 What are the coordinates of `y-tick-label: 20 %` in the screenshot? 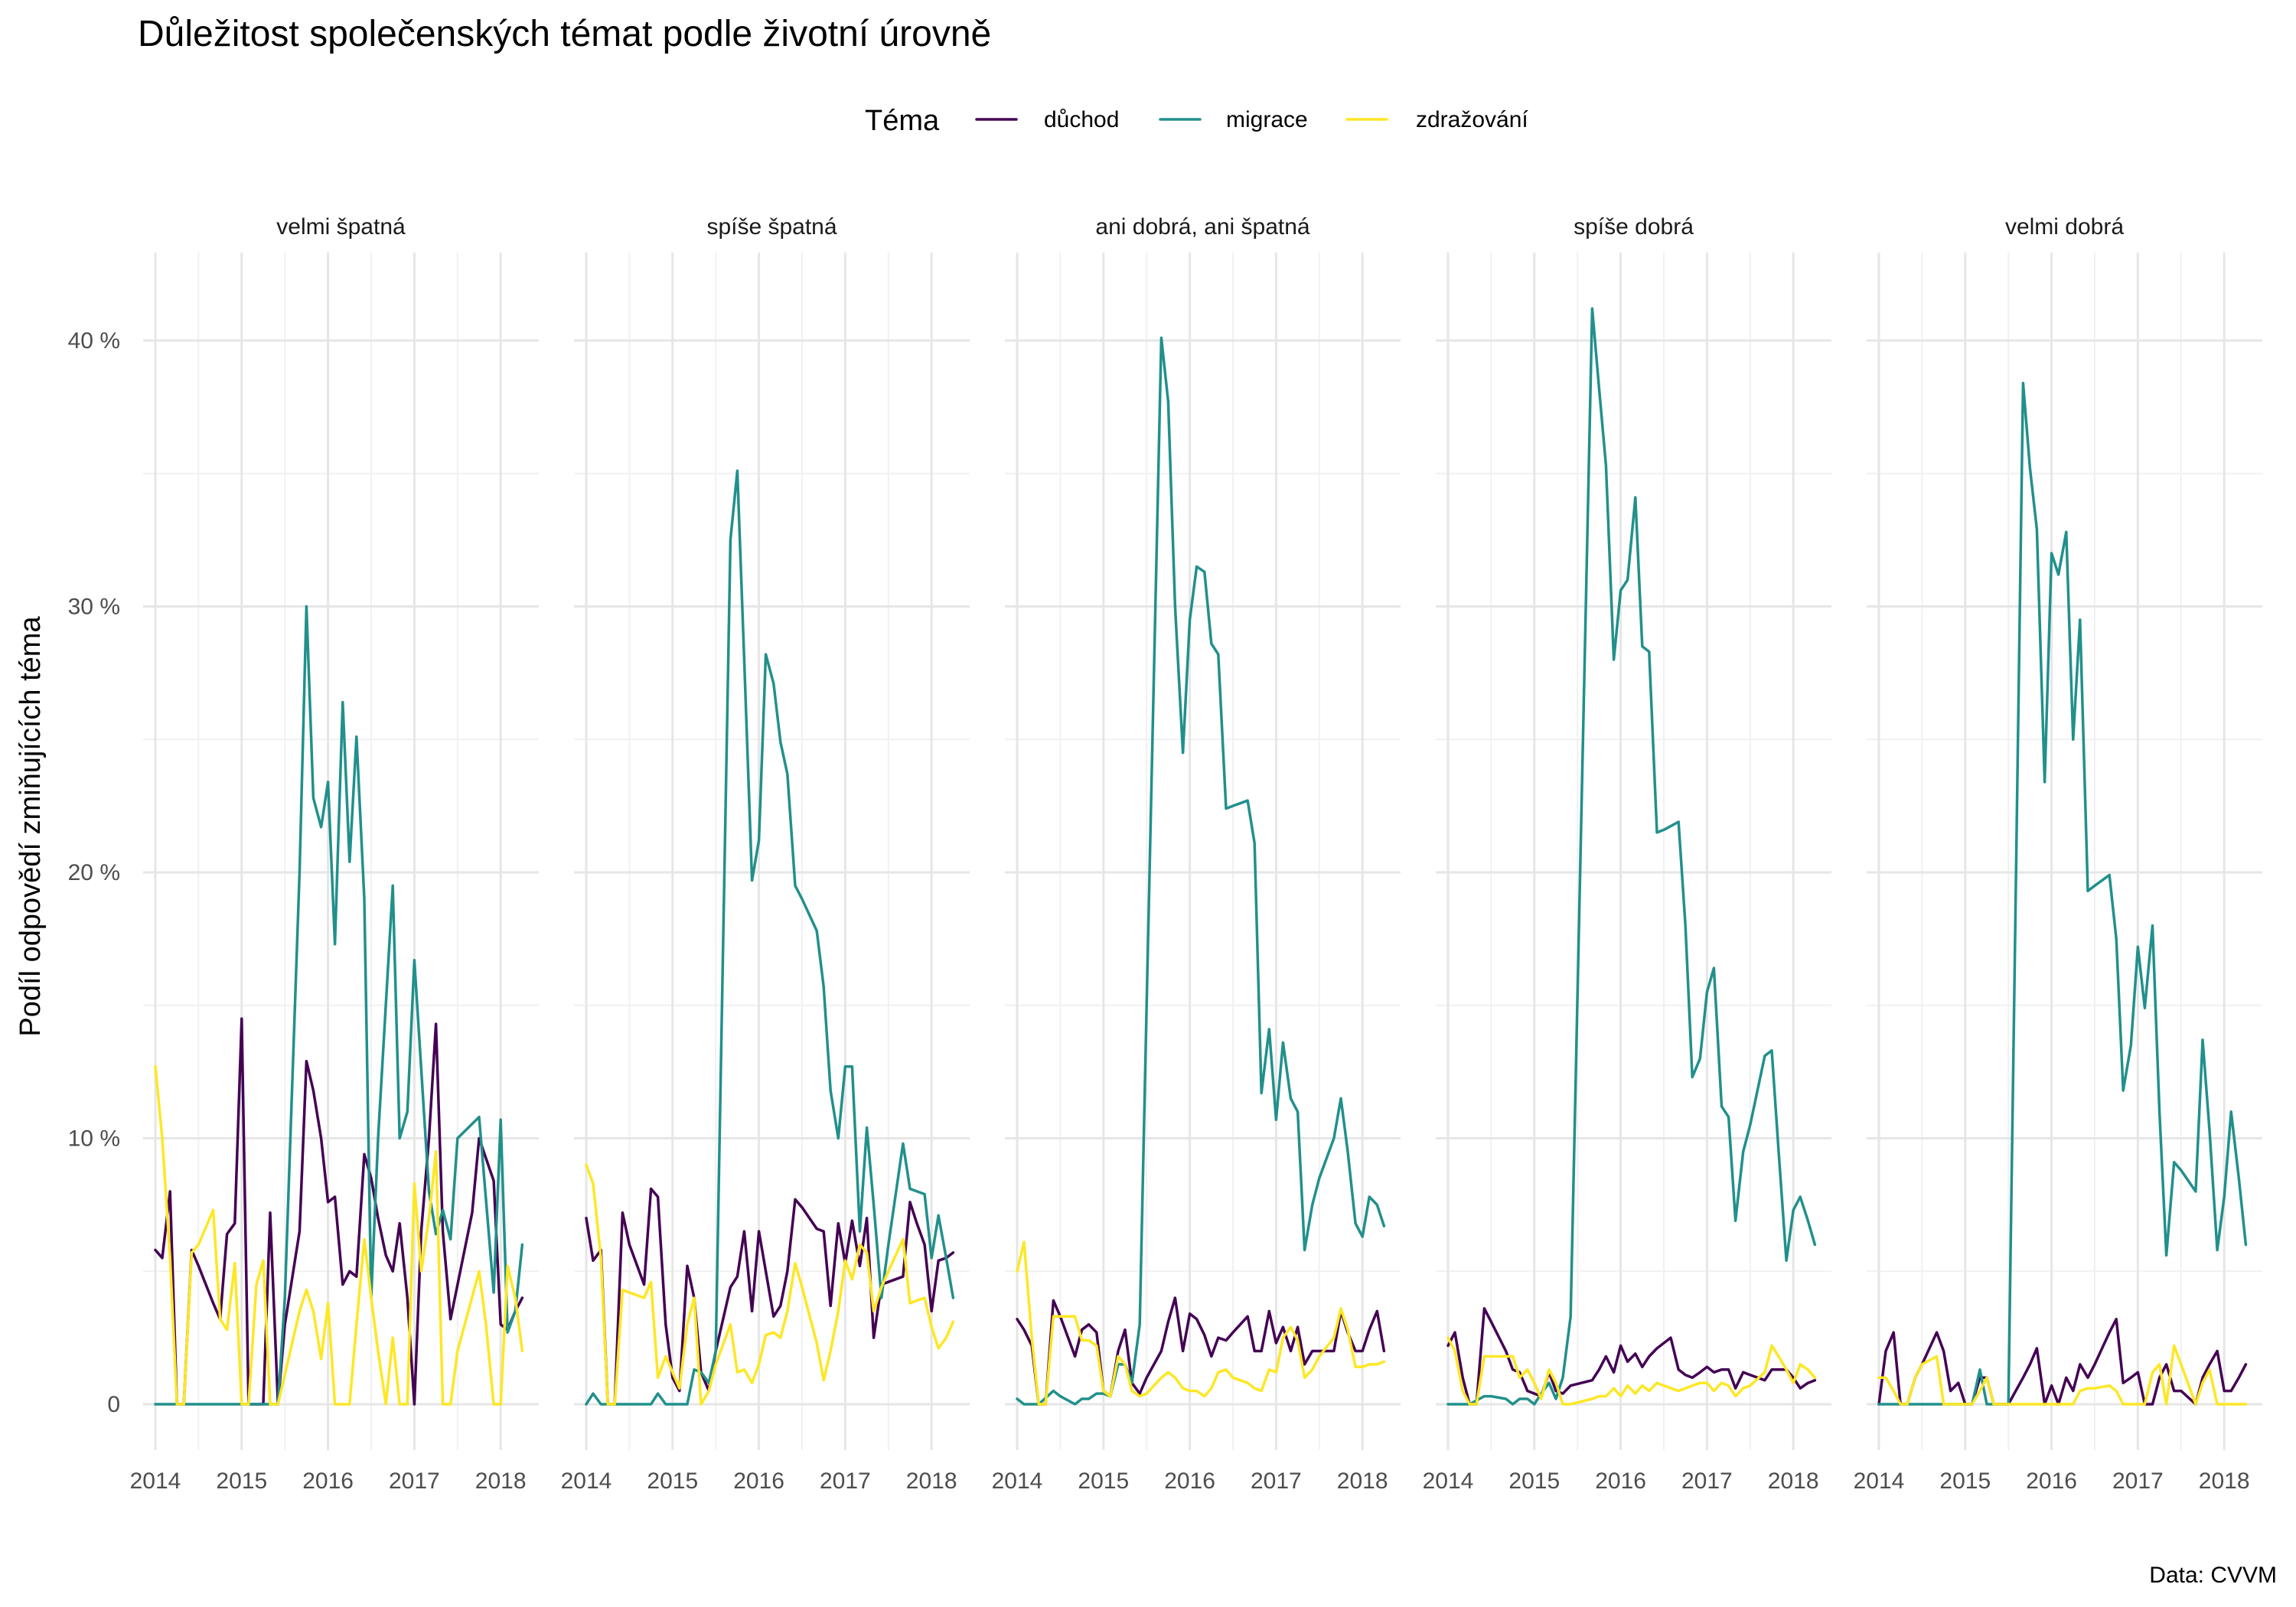 It's located at (94, 872).